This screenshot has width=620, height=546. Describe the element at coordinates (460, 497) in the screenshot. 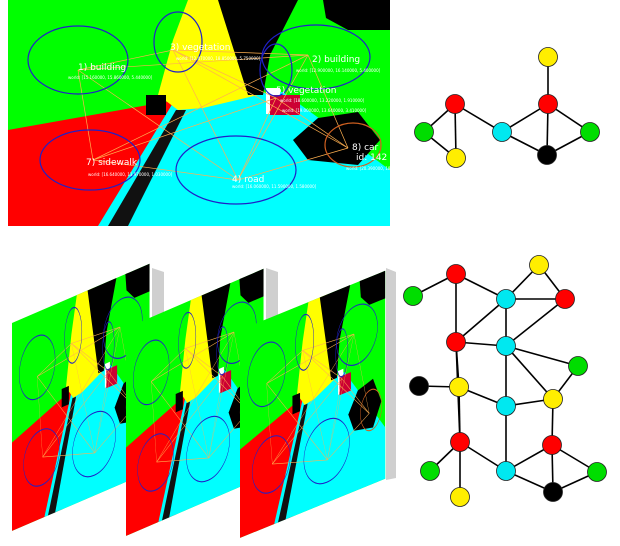

I see `bottom-graph-node-n17-yellow` at that location.